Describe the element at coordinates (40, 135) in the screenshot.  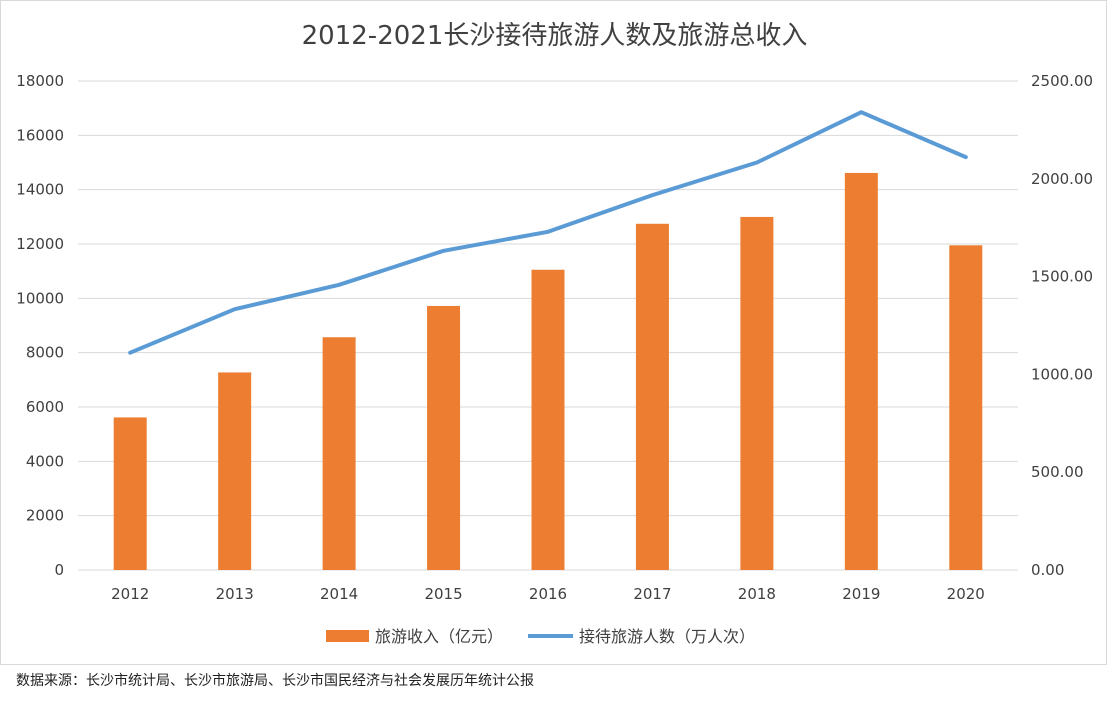
I see `y-left-tick-label: 16000` at that location.